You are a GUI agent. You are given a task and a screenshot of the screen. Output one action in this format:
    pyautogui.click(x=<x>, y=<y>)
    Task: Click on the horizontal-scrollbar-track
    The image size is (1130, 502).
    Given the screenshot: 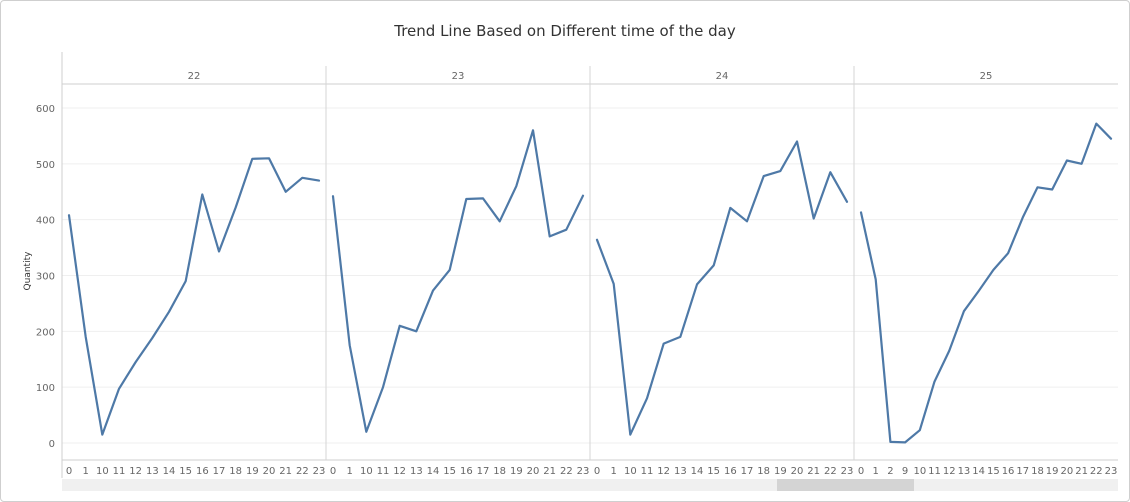 What is the action you would take?
    pyautogui.click(x=590, y=485)
    